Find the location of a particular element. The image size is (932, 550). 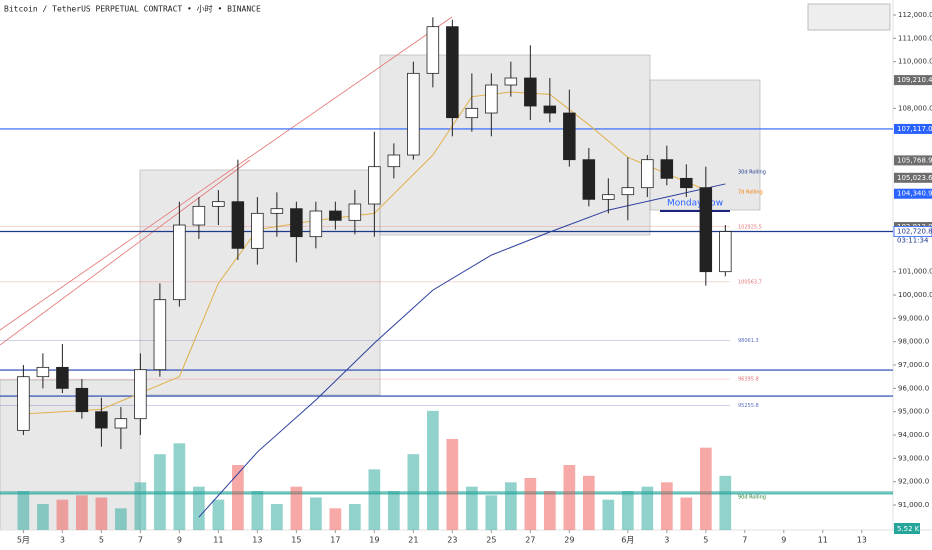

level-mark-label: 96395.8 is located at coordinates (748, 380).